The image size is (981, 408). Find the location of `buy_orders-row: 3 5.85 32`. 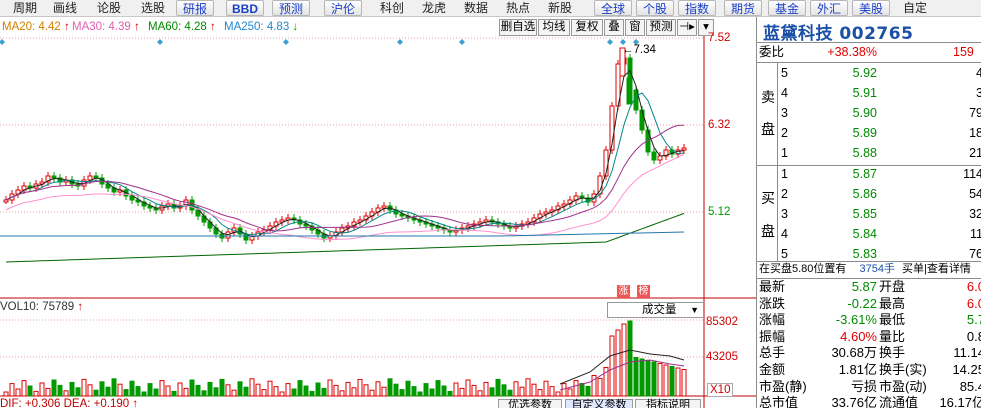

buy_orders-row: 3 5.85 32 is located at coordinates (869, 215).